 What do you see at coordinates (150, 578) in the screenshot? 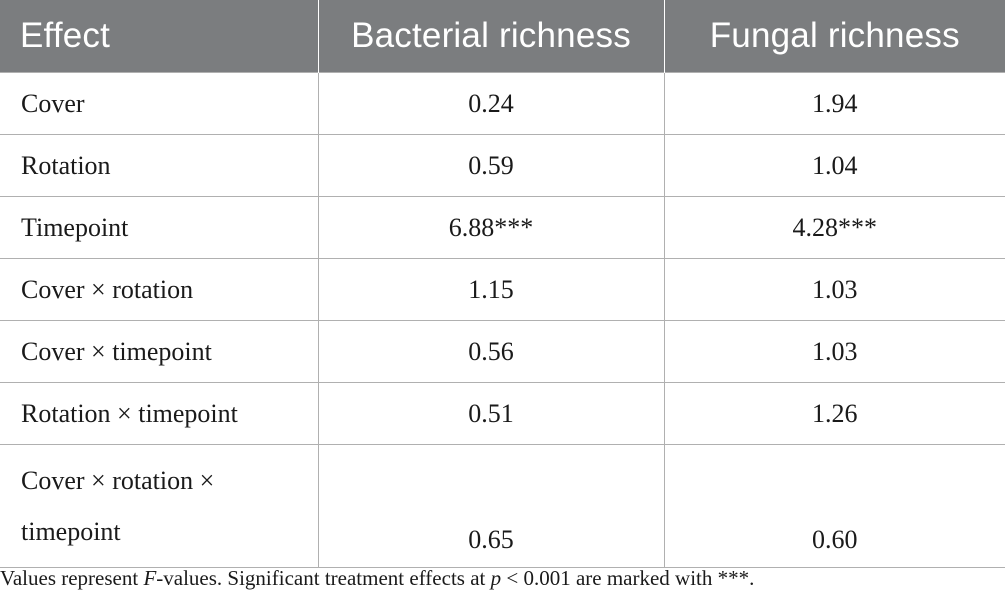
I see `footnote-f-italic: F` at bounding box center [150, 578].